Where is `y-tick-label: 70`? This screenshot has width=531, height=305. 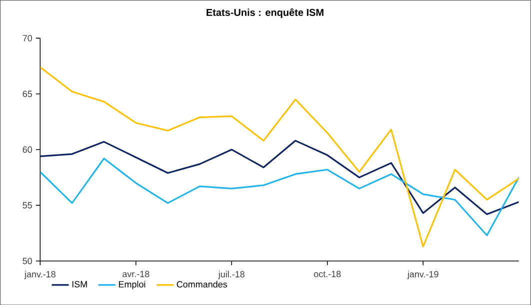
y-tick-label: 70 is located at coordinates (27, 38).